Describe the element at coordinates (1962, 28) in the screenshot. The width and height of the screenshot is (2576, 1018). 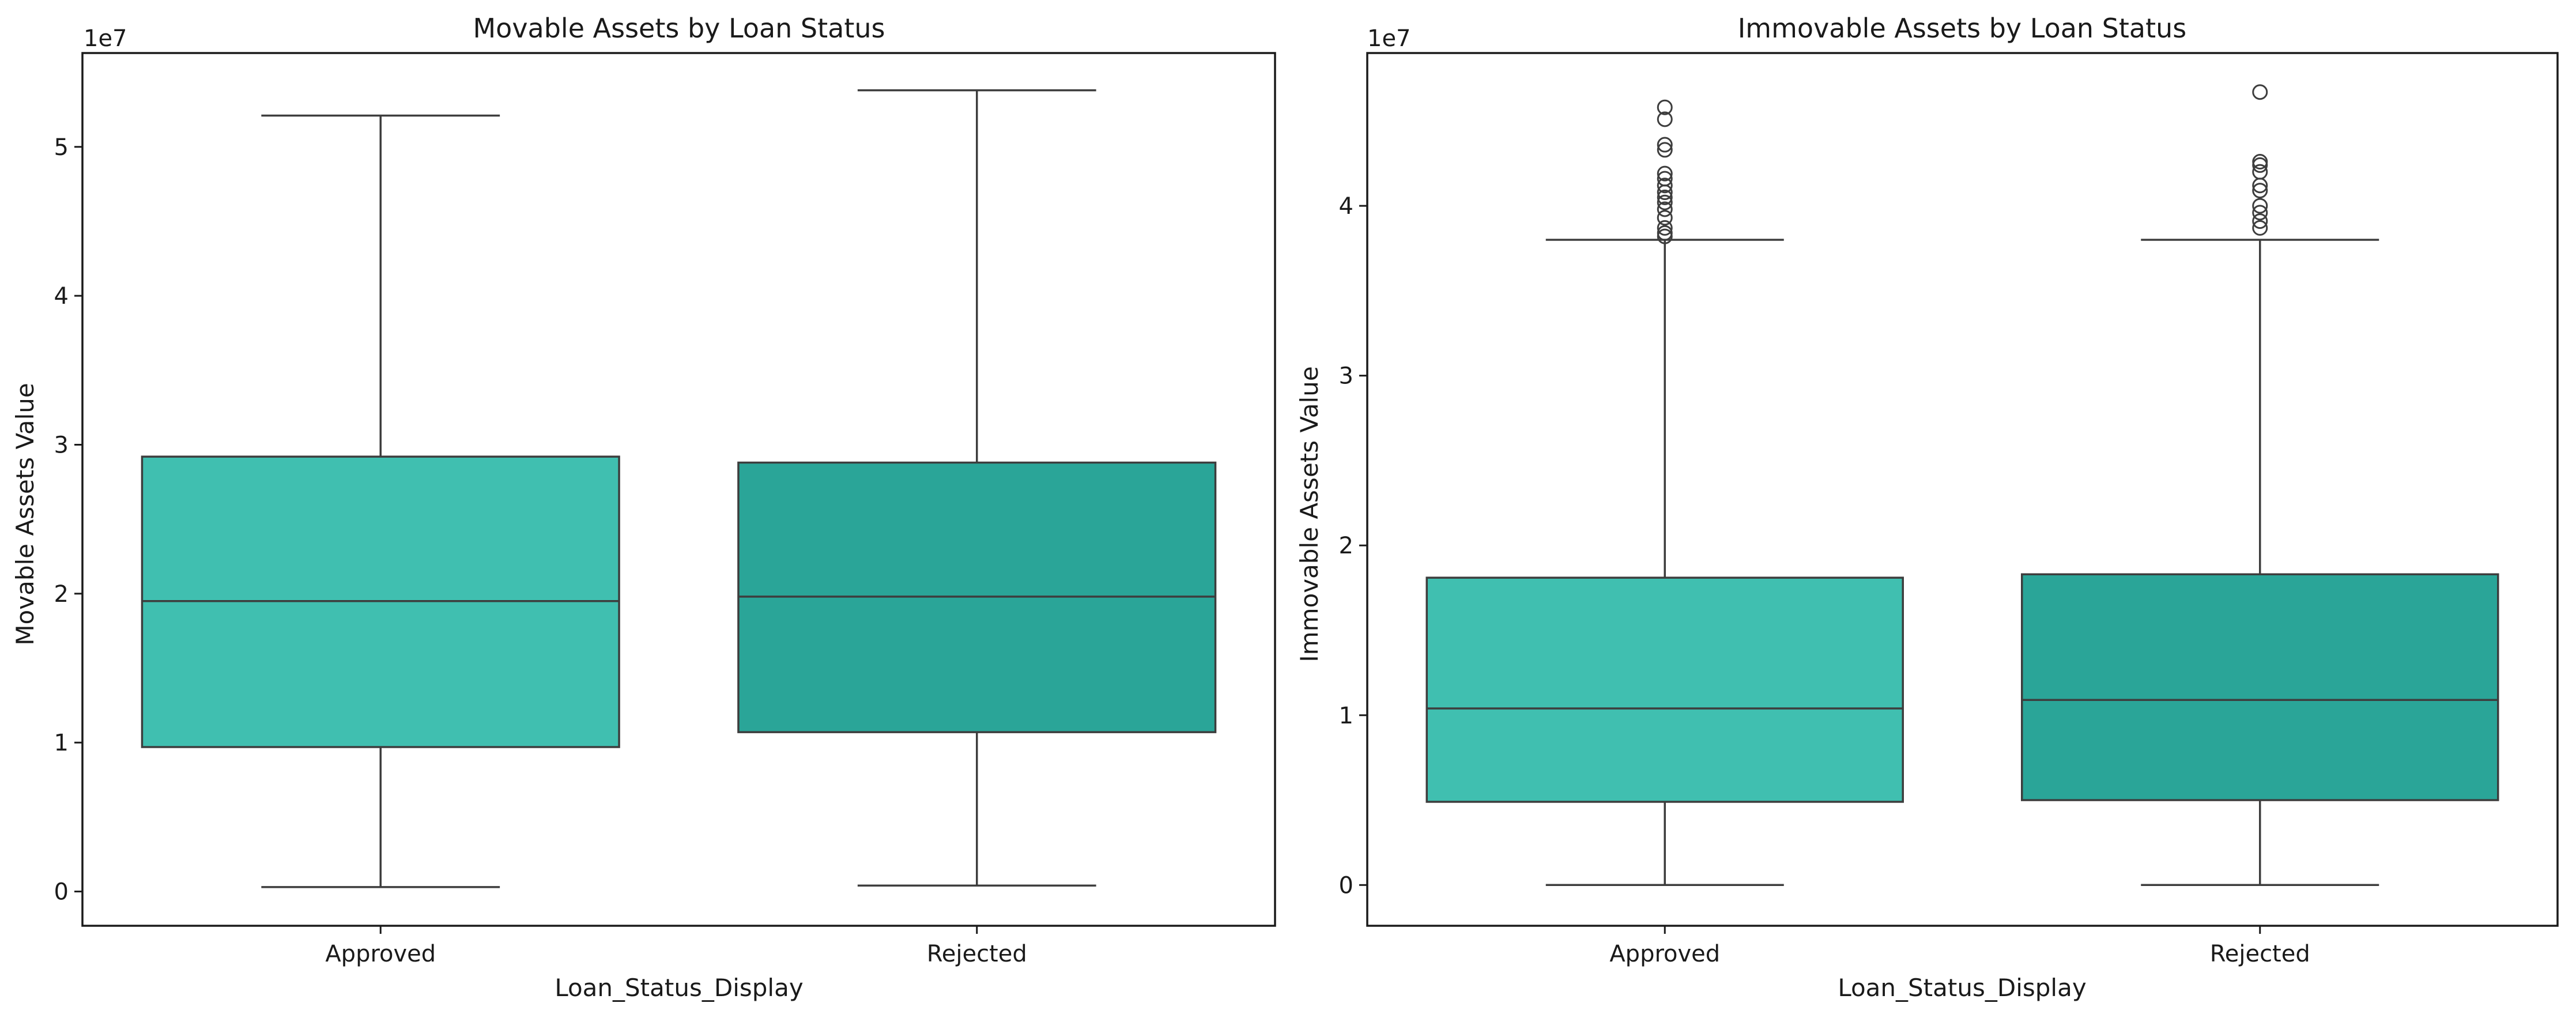
I see `chart-title: Immovable Assets by Loan Status` at that location.